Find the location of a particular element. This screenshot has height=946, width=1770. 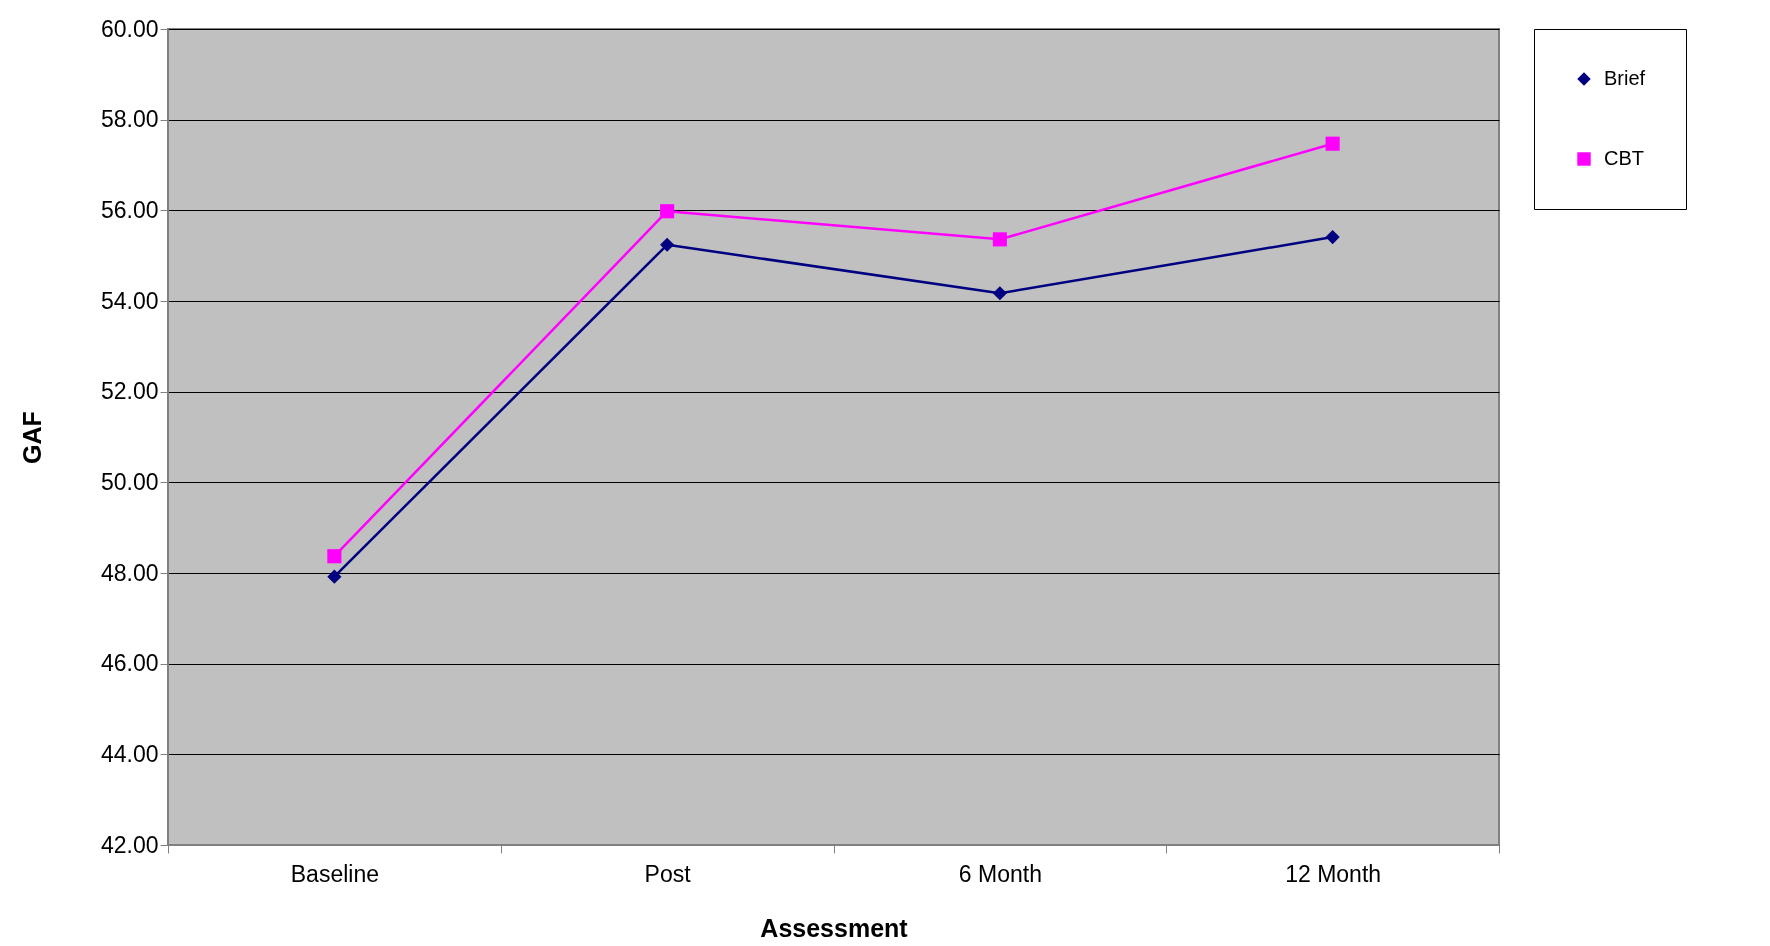

y-tick-label: 44.00 is located at coordinates (129, 753).